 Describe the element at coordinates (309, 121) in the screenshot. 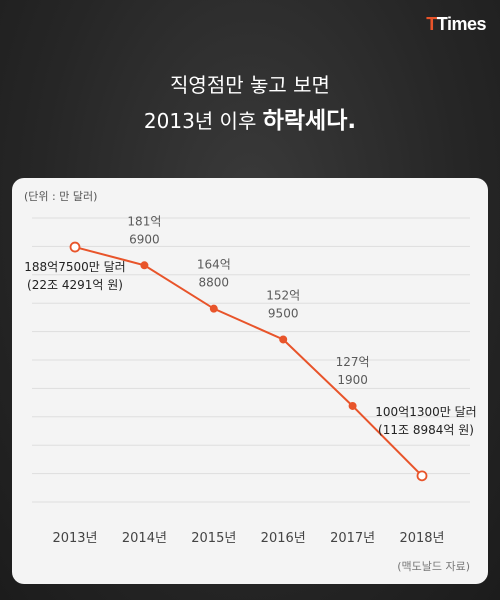

I see `headline-emphasis: 하락세다.` at that location.